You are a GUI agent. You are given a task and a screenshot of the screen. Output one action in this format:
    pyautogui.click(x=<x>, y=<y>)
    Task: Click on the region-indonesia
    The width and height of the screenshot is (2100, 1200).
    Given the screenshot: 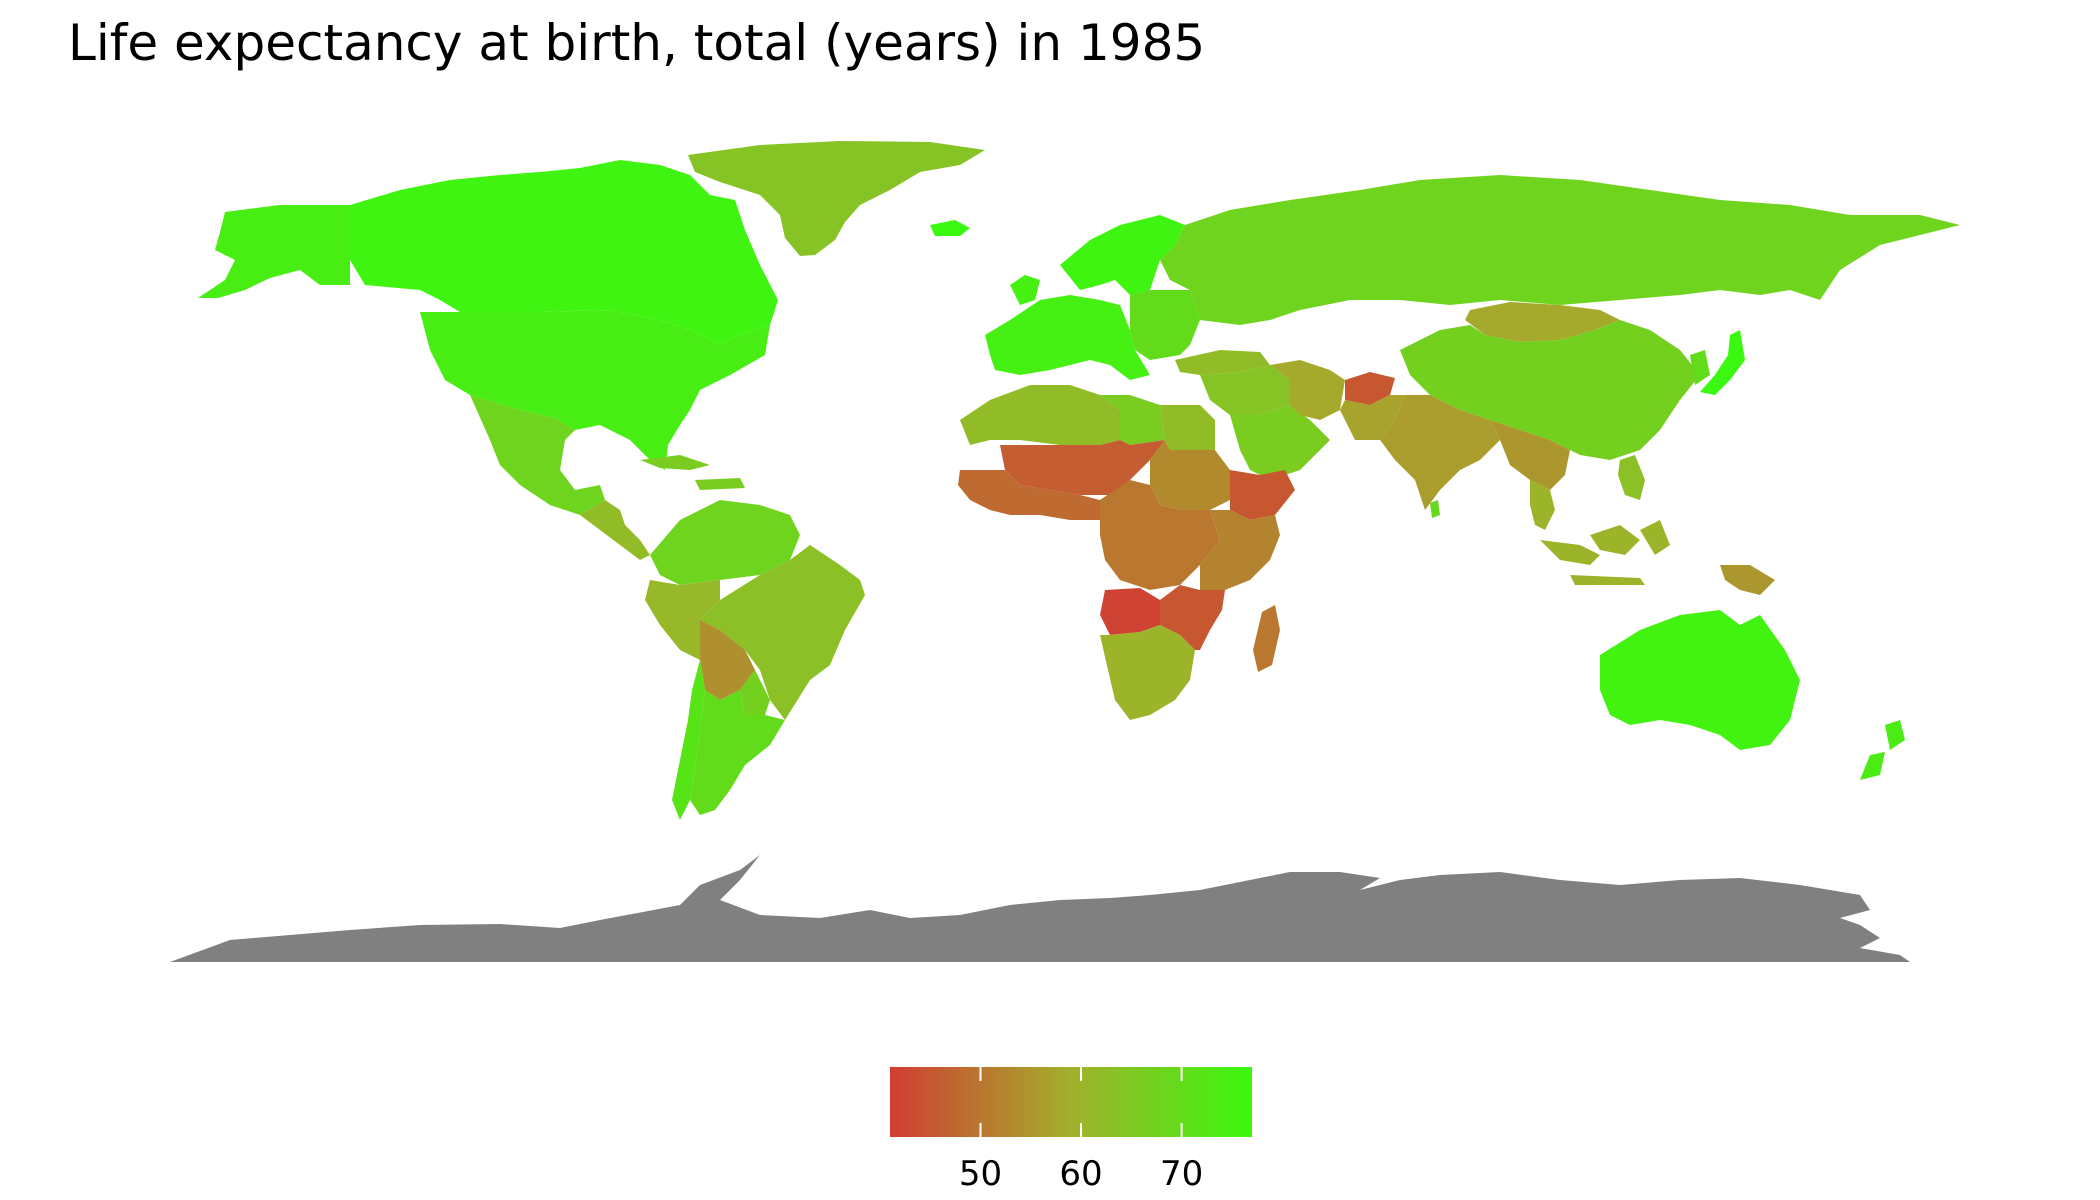 What is the action you would take?
    pyautogui.click(x=1605, y=552)
    